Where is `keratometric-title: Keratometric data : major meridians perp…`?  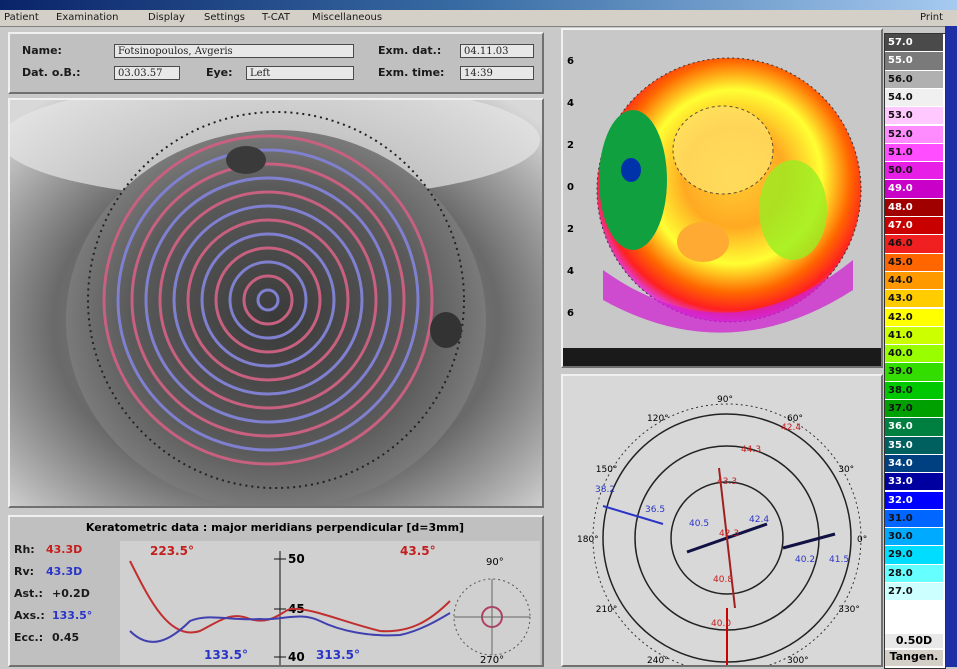 keratometric-title: Keratometric data : major meridians perp… is located at coordinates (275, 527).